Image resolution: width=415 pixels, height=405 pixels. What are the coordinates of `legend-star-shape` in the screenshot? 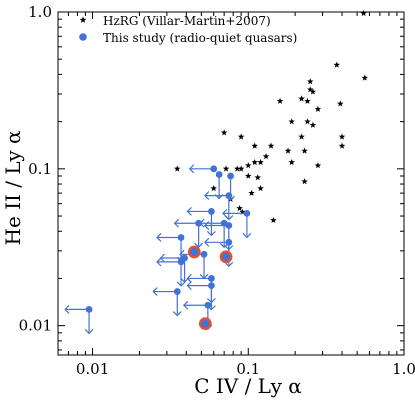 It's located at (83, 19).